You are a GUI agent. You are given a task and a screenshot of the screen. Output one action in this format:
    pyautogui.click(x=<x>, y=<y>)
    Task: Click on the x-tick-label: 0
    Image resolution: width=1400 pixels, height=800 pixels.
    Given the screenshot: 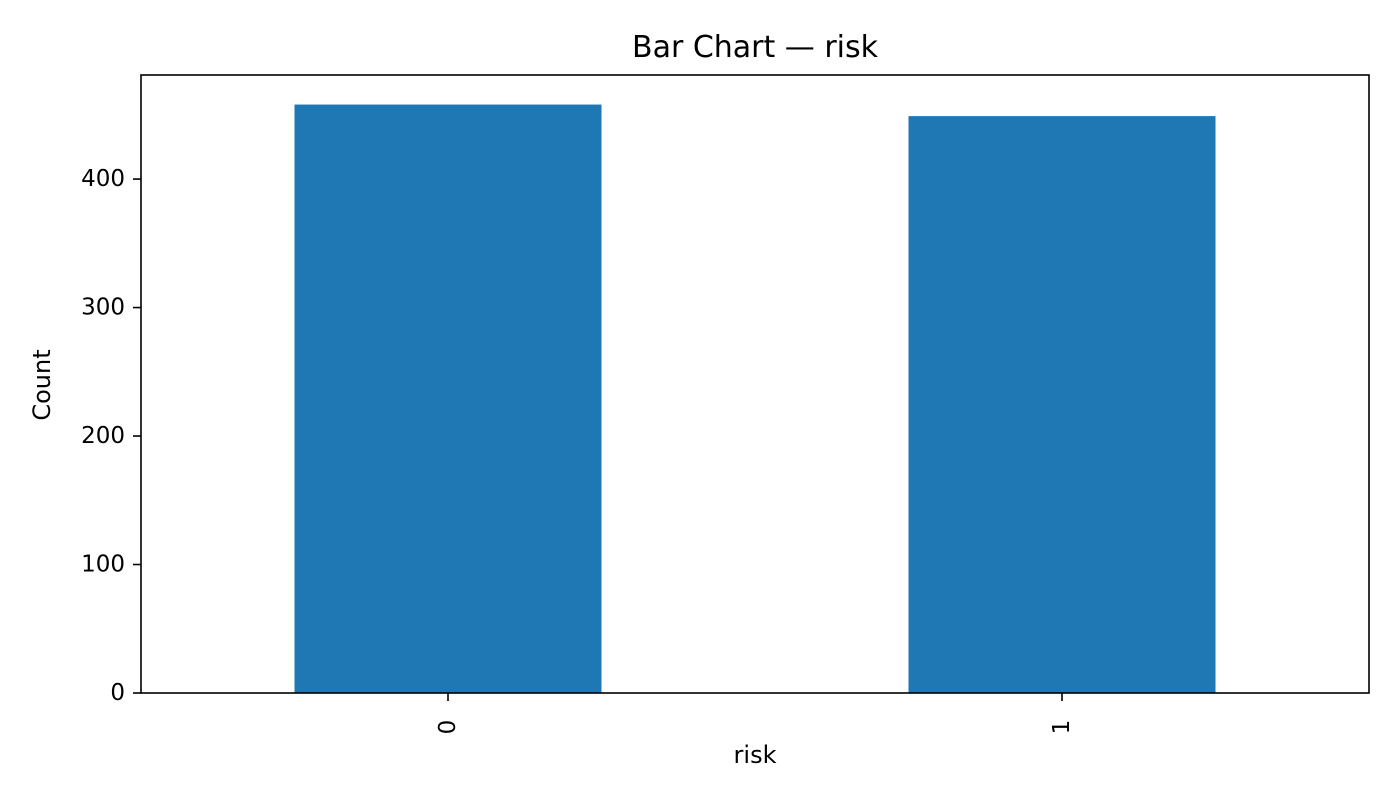 What is the action you would take?
    pyautogui.click(x=448, y=727)
    